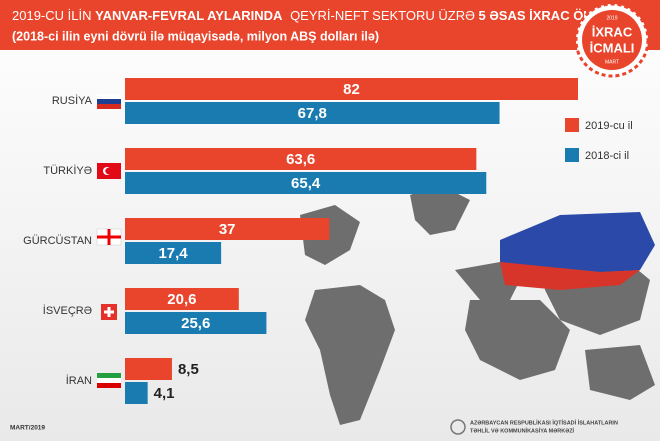 The image size is (660, 441). I want to click on category-label: İSVEÇRƏ, so click(67, 310).